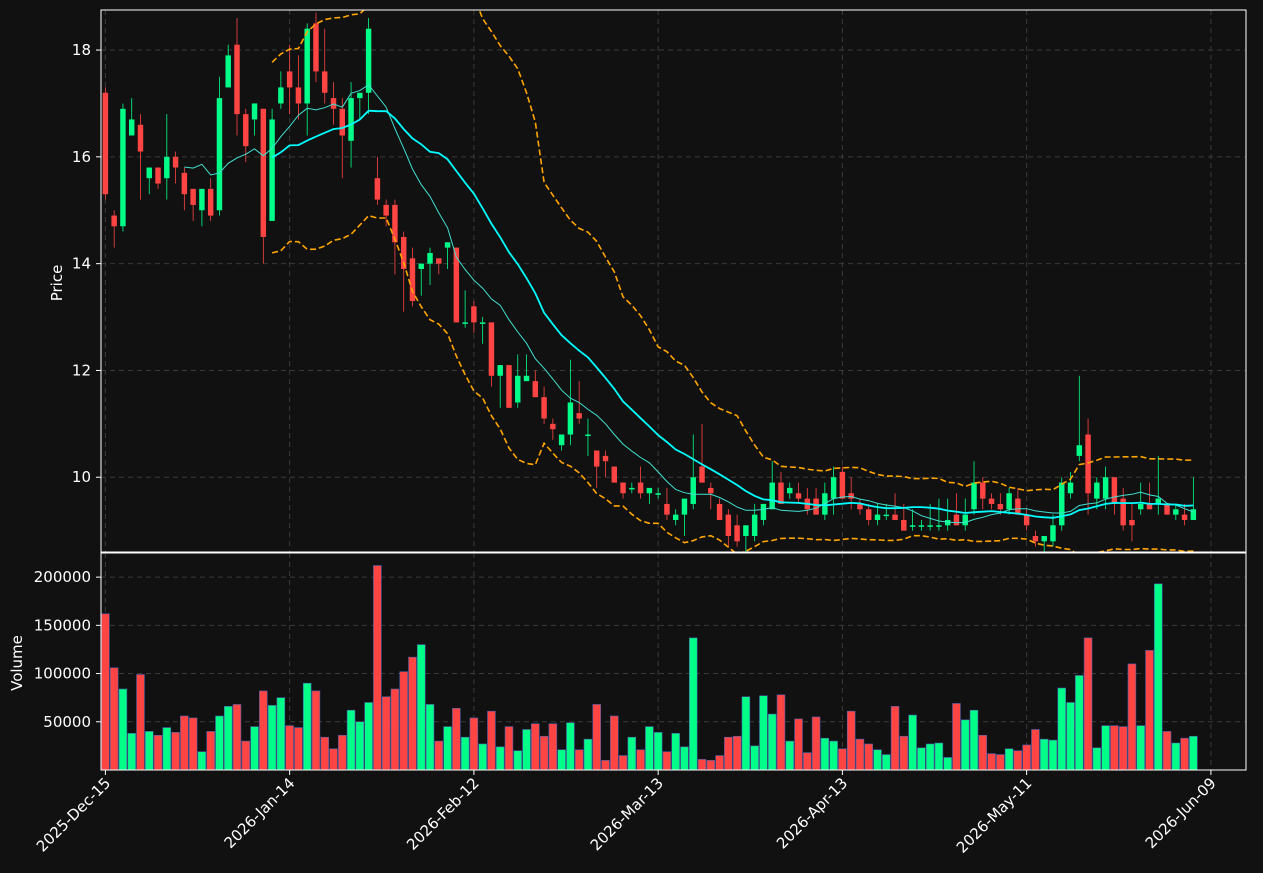 The height and width of the screenshot is (873, 1263). What do you see at coordinates (81, 264) in the screenshot?
I see `price-tick-label: 14` at bounding box center [81, 264].